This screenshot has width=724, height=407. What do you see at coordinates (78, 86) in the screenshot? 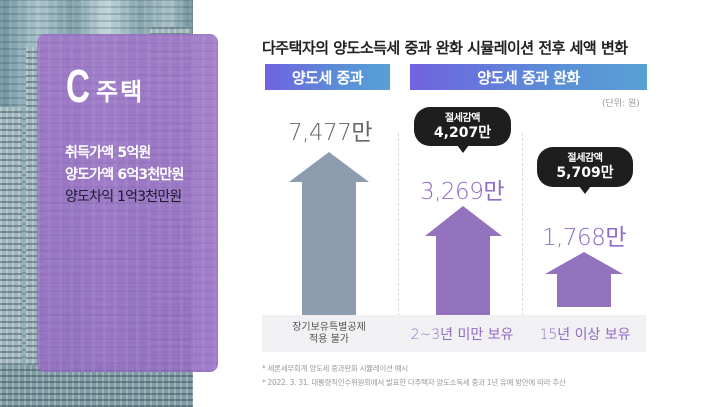
I see `house-letter: C` at bounding box center [78, 86].